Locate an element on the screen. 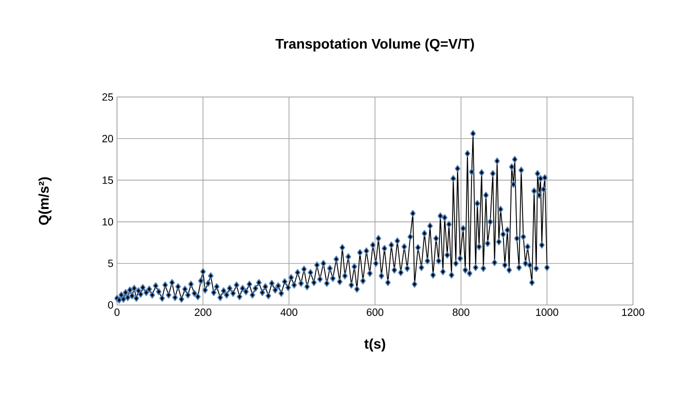  y-tick-label: 0 is located at coordinates (111, 305).